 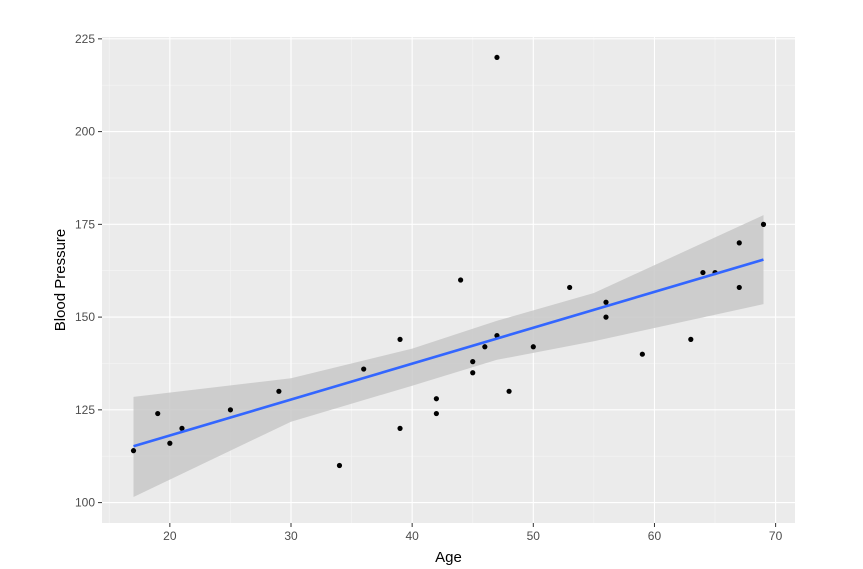 I want to click on y-tick-label: 225, so click(x=85, y=39).